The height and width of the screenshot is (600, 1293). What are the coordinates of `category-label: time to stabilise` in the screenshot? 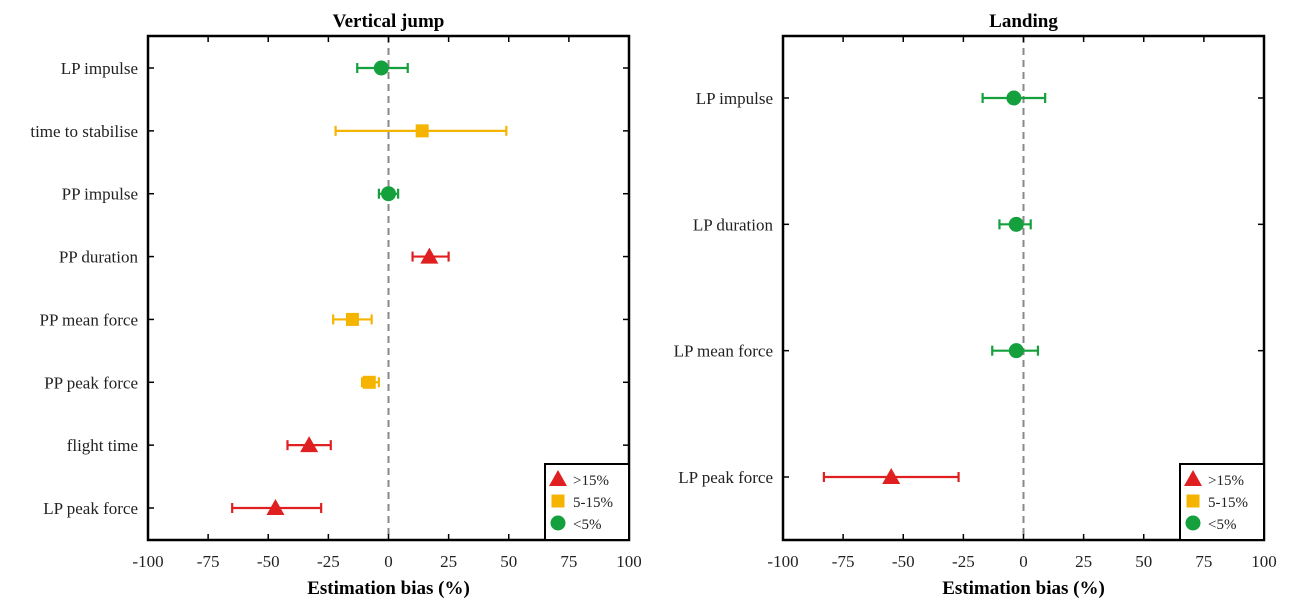 It's located at (84, 131).